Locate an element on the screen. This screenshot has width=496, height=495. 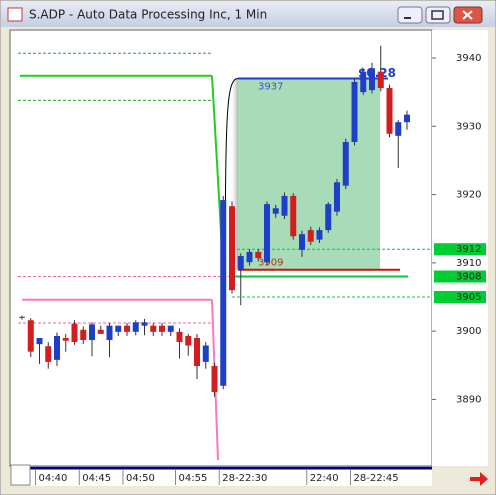
box-label: $0.28 is located at coordinates (377, 73).